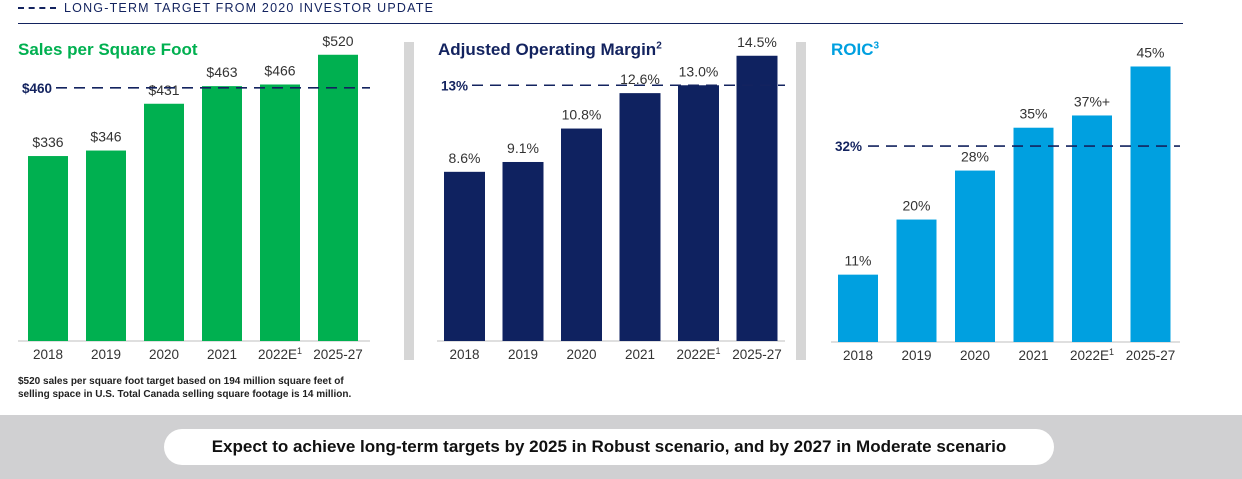 This screenshot has height=479, width=1242. What do you see at coordinates (975, 256) in the screenshot?
I see `chart-2-bar-2020` at bounding box center [975, 256].